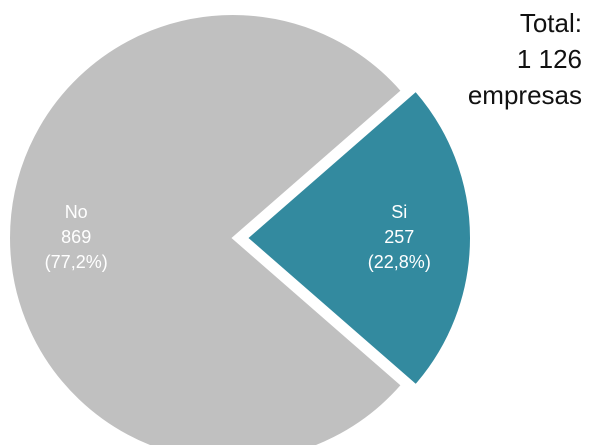 The image size is (593, 445). Describe the element at coordinates (399, 262) in the screenshot. I see `slice-label-si-percent: (22,8%)` at that location.